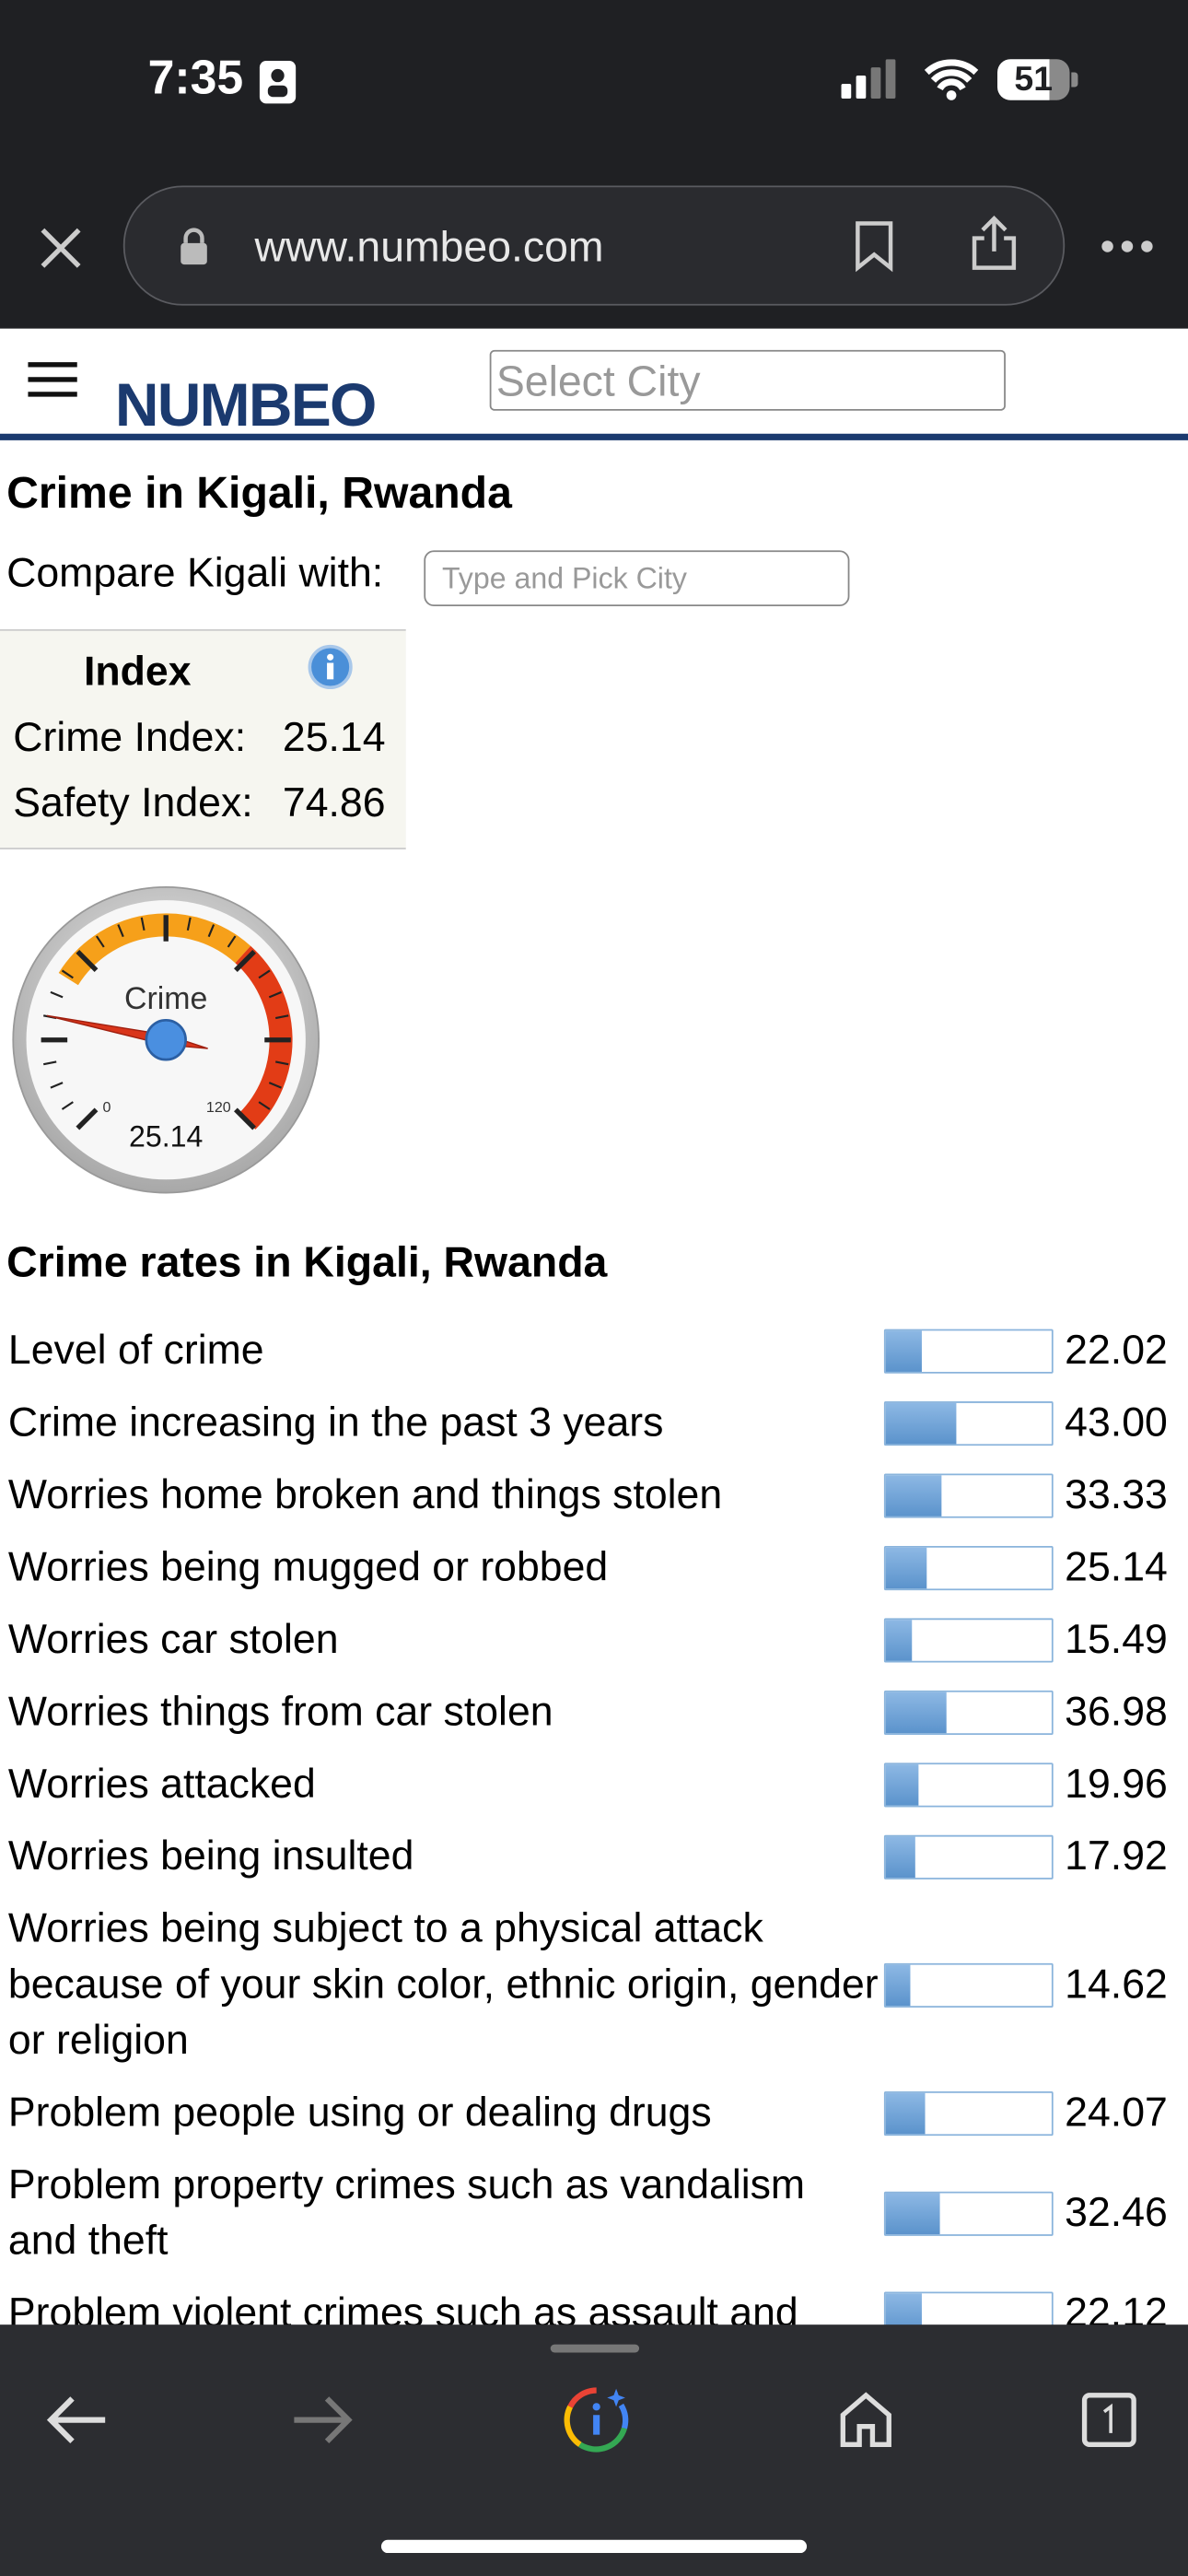 This screenshot has width=1188, height=2576. Describe the element at coordinates (596, 1639) in the screenshot. I see `crime-row: Worries car stolen 15.49` at that location.